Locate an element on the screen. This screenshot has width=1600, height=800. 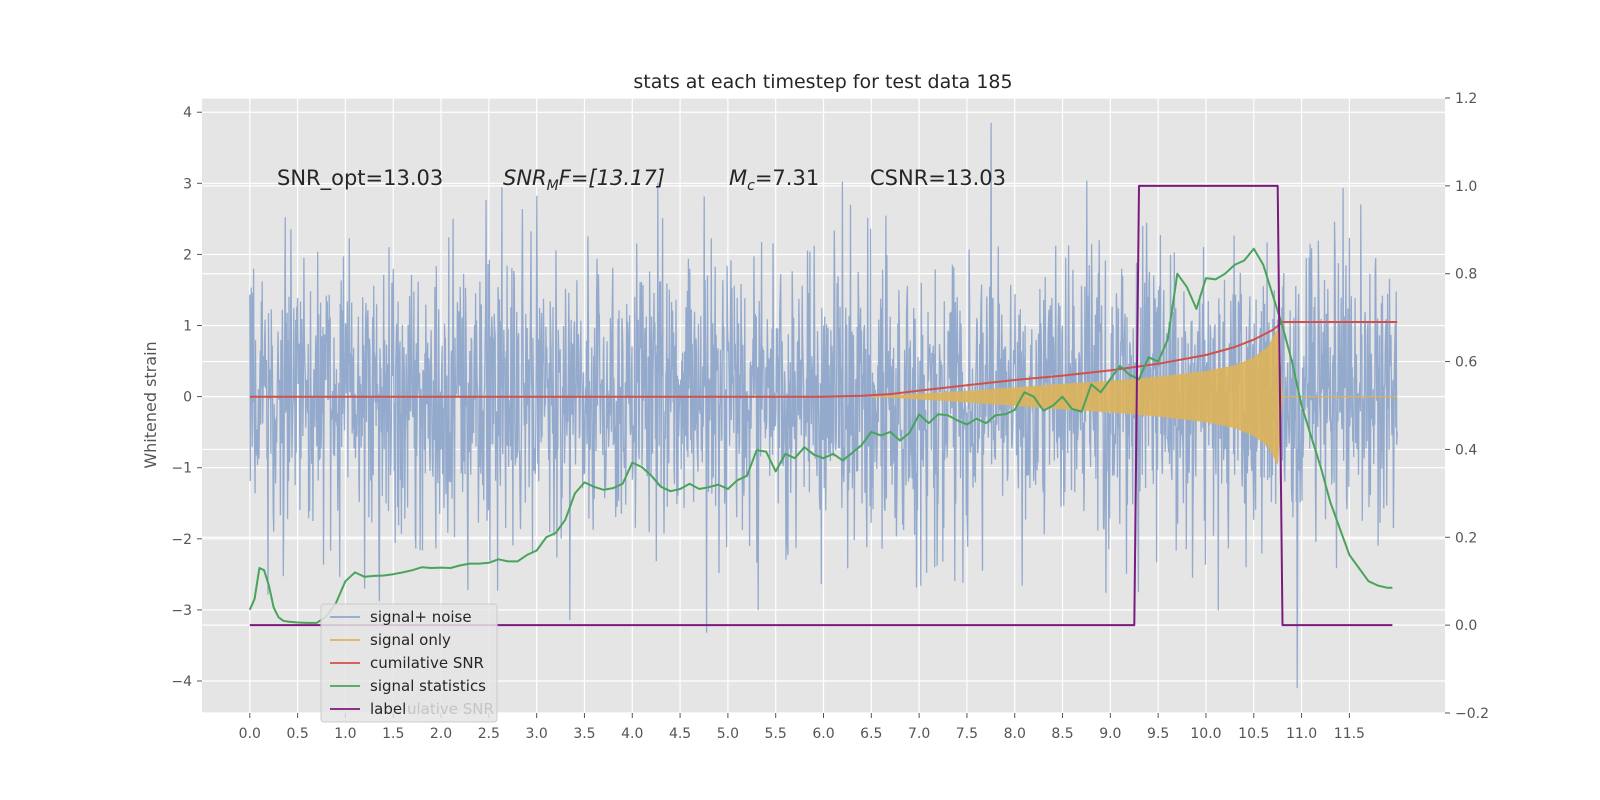
x-tick-label-1: 0.5 is located at coordinates (297, 734).